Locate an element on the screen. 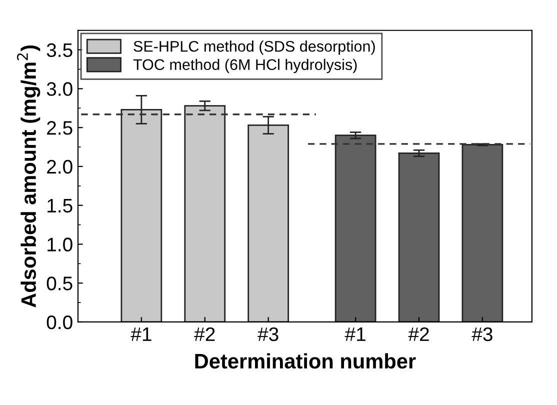  y-tick-label: 3.0 is located at coordinates (59, 89).